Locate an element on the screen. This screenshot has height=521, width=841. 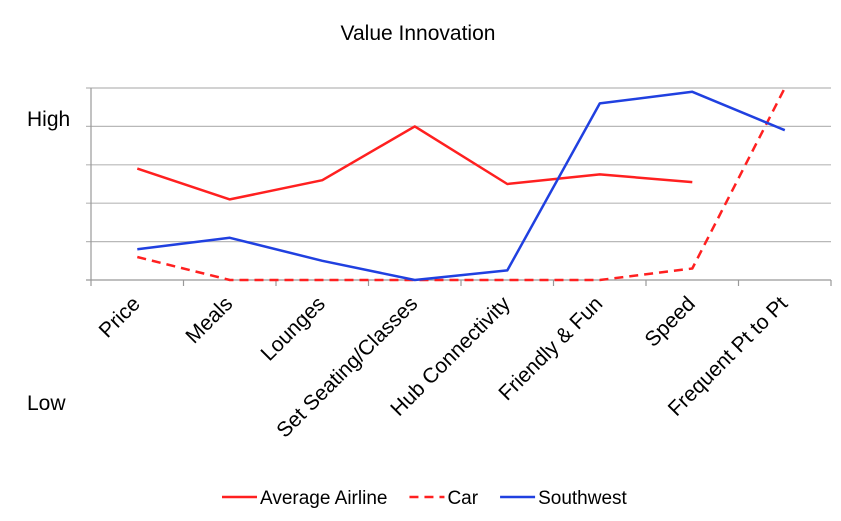
y-low-label: Low is located at coordinates (46, 403).